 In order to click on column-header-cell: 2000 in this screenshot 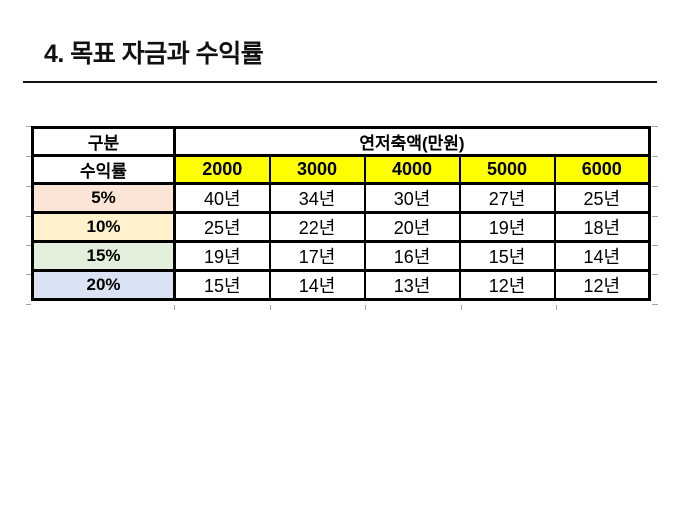, I will do `click(222, 169)`.